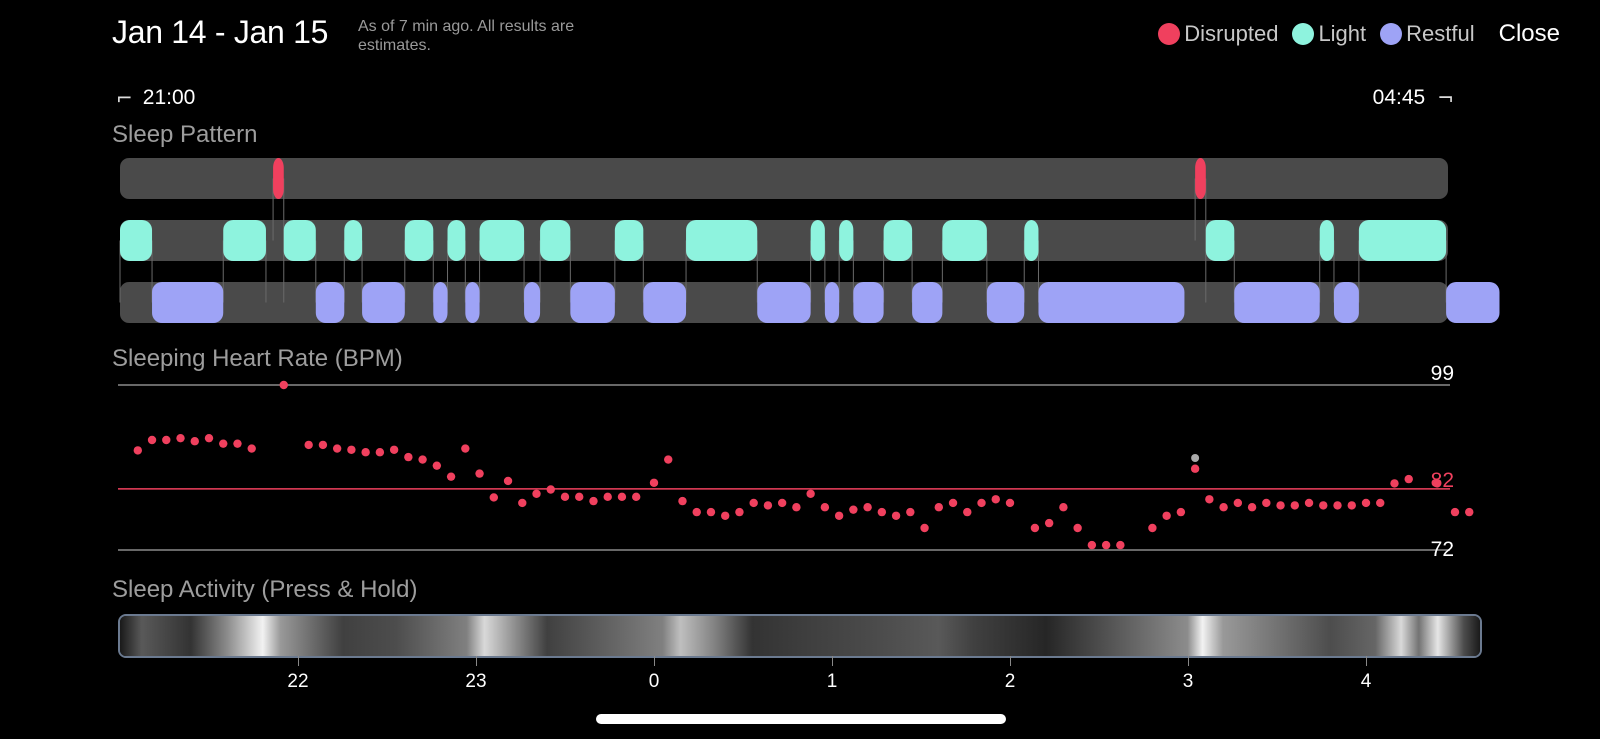 Image resolution: width=1600 pixels, height=739 pixels. Describe the element at coordinates (1391, 34) in the screenshot. I see `restful-dot-icon` at that location.